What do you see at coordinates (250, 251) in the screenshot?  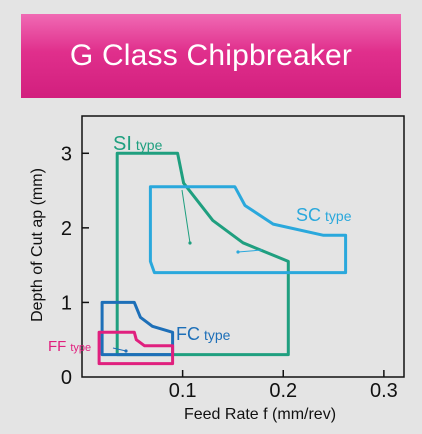 I see `sc-leader-line` at bounding box center [250, 251].